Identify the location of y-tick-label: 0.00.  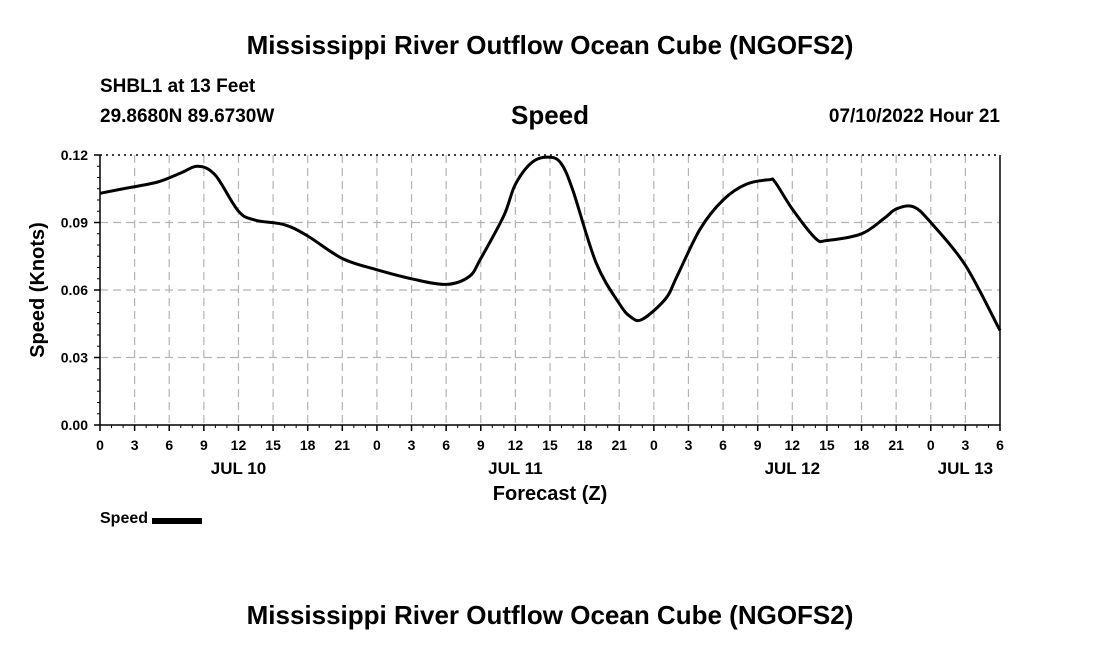
(74, 425).